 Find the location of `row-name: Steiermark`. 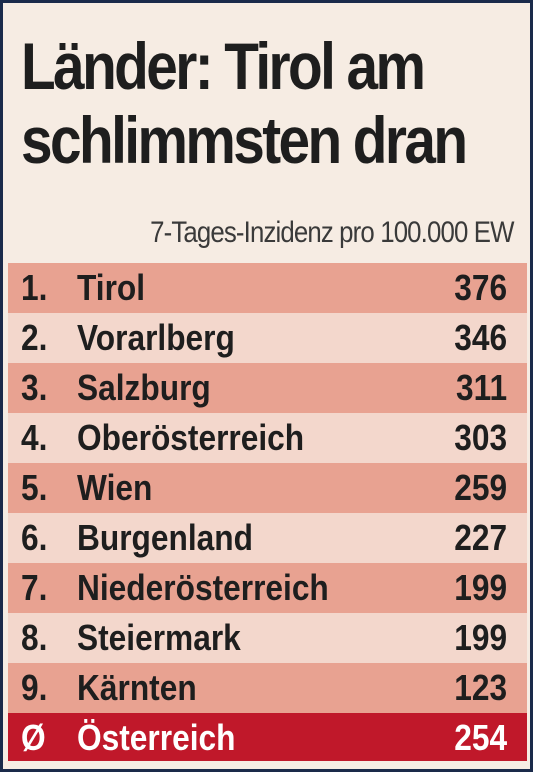

row-name: Steiermark is located at coordinates (159, 637).